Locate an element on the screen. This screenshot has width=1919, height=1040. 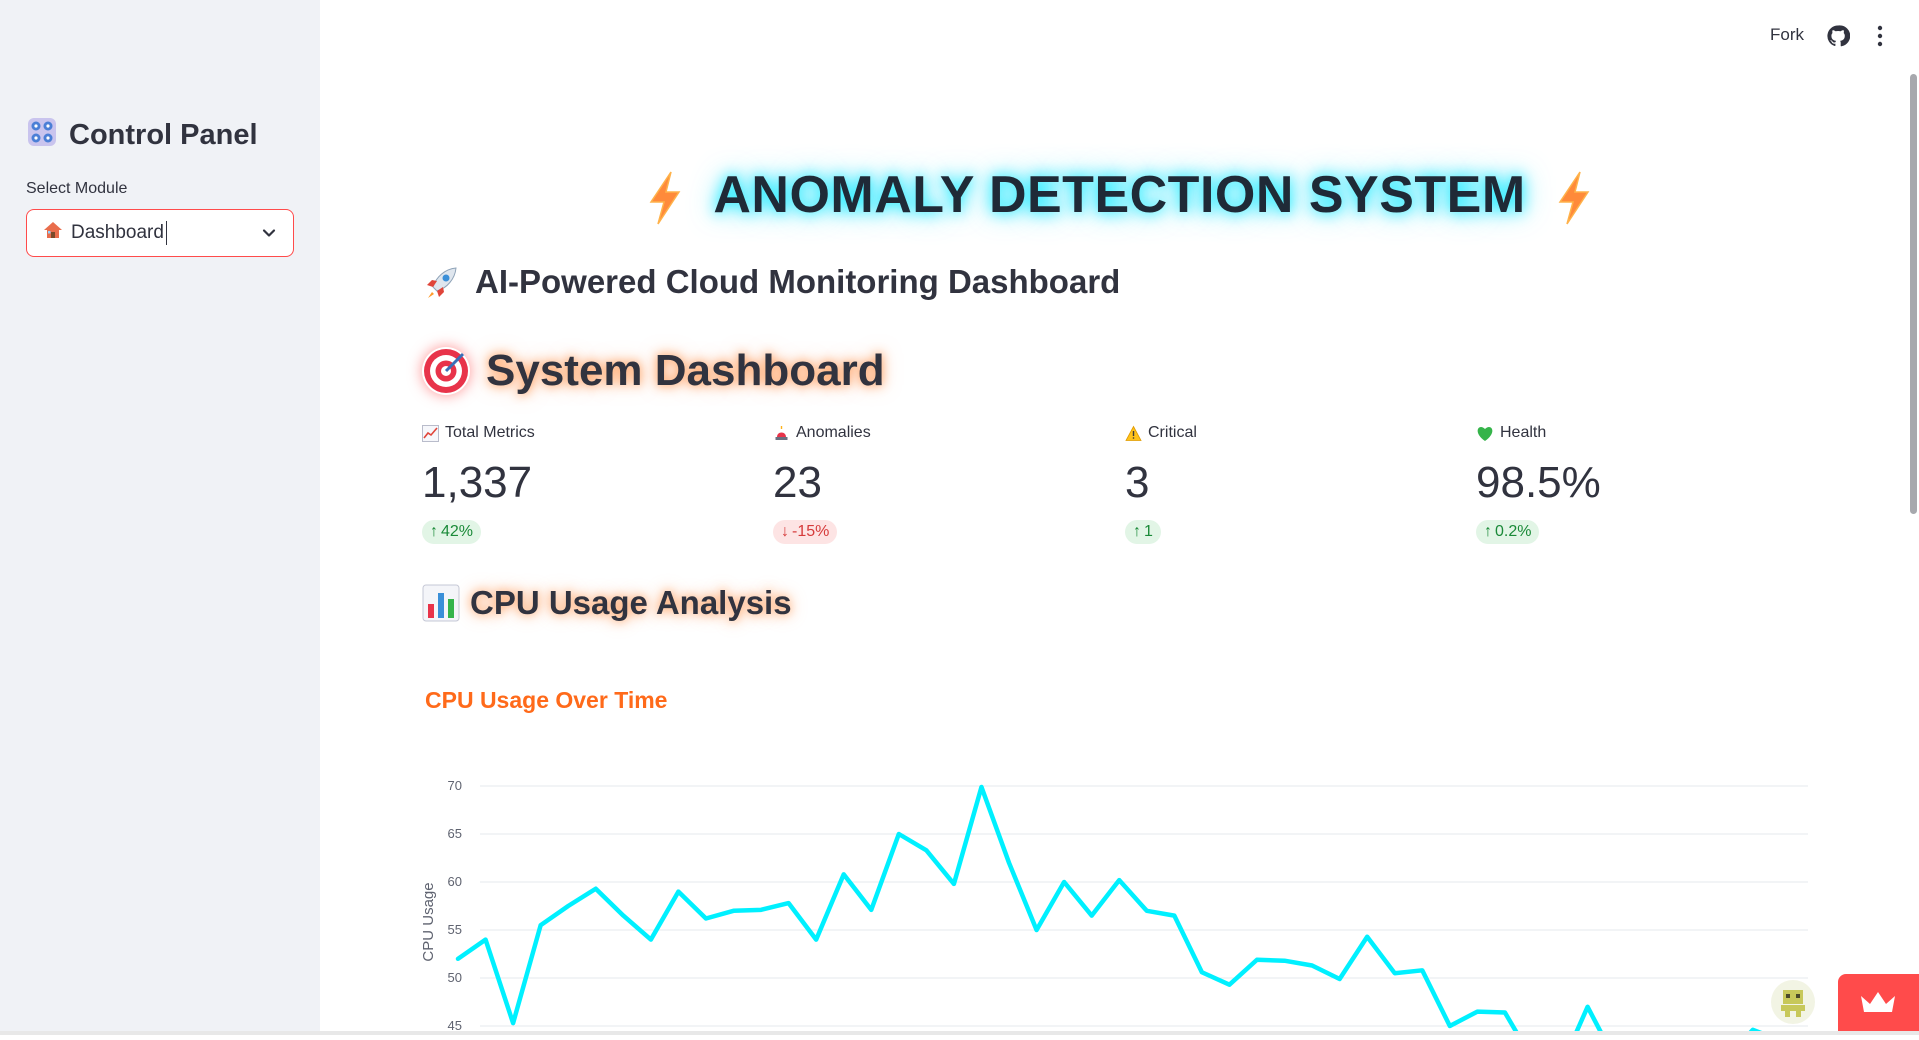
crown-icon is located at coordinates (1878, 1004).